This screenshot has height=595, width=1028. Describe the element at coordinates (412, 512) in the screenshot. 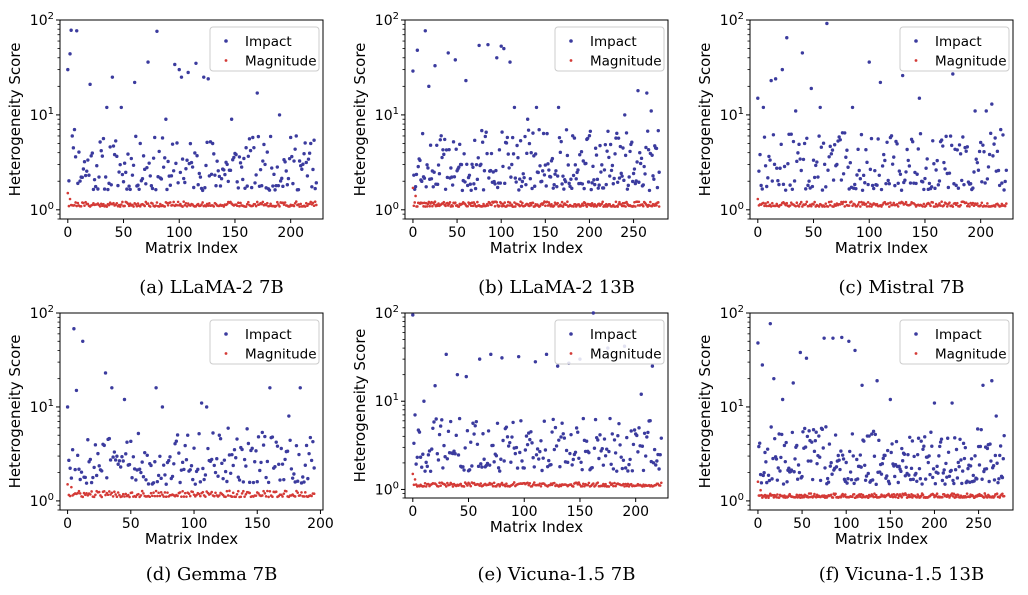

I see `x-tick-label: 0` at that location.